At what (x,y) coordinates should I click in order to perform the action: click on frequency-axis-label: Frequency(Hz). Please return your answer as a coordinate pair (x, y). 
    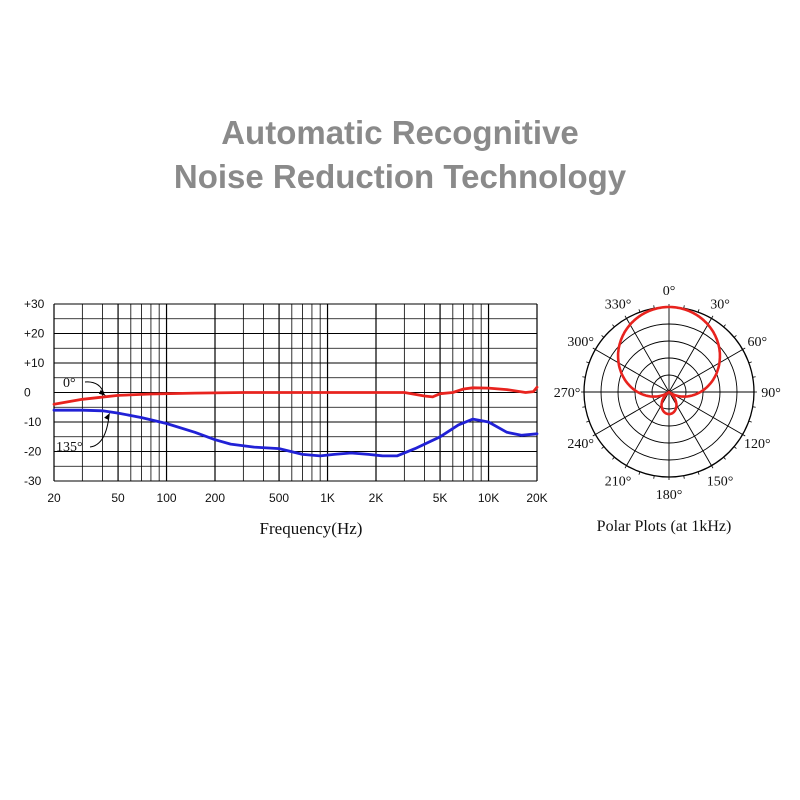
    Looking at the image, I should click on (311, 528).